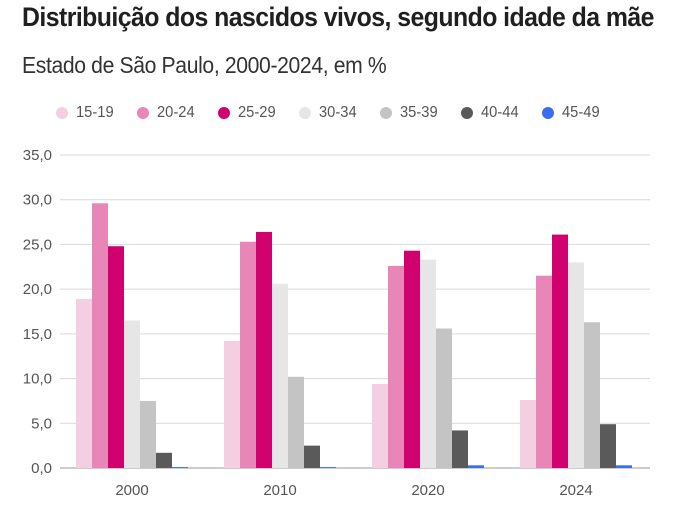 The image size is (673, 508). What do you see at coordinates (204, 65) in the screenshot?
I see `chart-subtitle: Estado de São Paulo, 2000-2024, em %` at bounding box center [204, 65].